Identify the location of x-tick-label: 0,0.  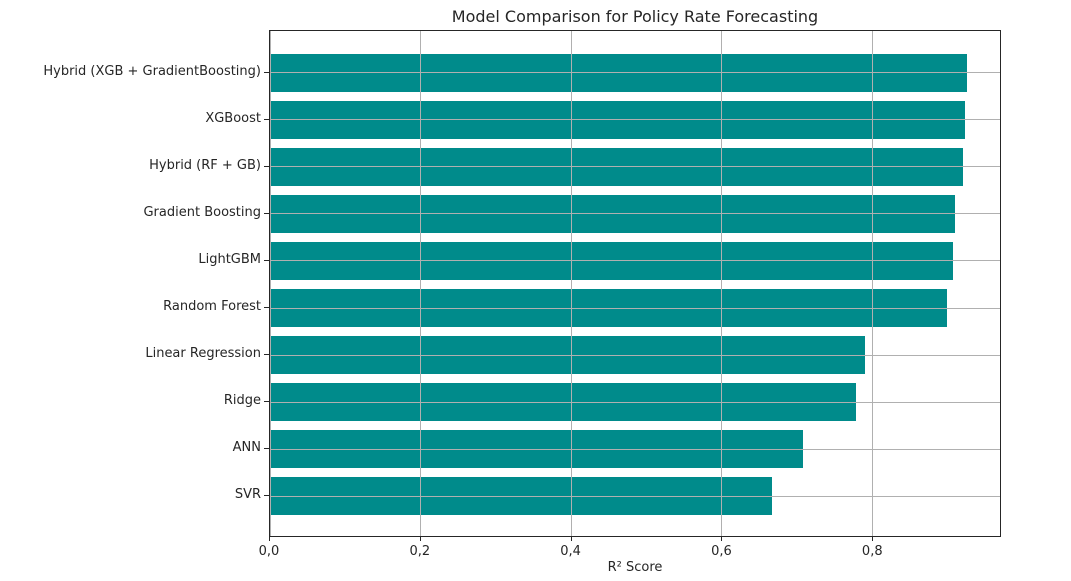
(269, 551).